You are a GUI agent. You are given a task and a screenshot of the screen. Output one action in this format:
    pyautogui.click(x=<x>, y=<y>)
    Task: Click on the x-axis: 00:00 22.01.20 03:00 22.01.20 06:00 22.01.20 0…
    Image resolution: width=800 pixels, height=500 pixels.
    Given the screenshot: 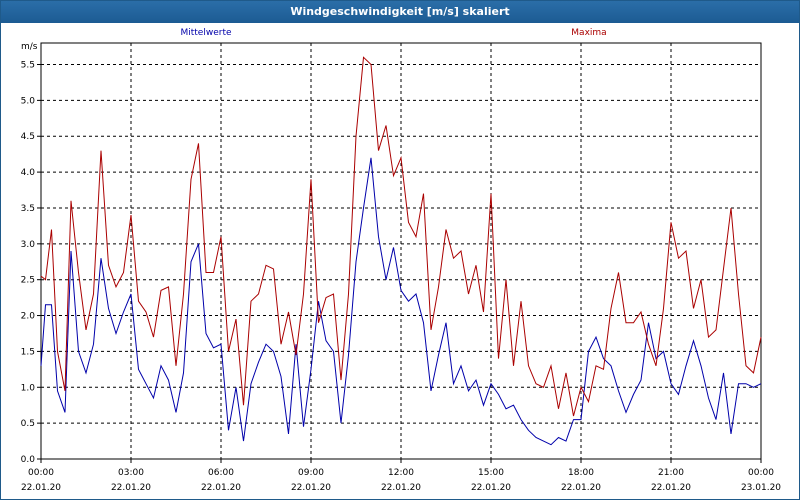 What is the action you would take?
    pyautogui.click(x=401, y=476)
    